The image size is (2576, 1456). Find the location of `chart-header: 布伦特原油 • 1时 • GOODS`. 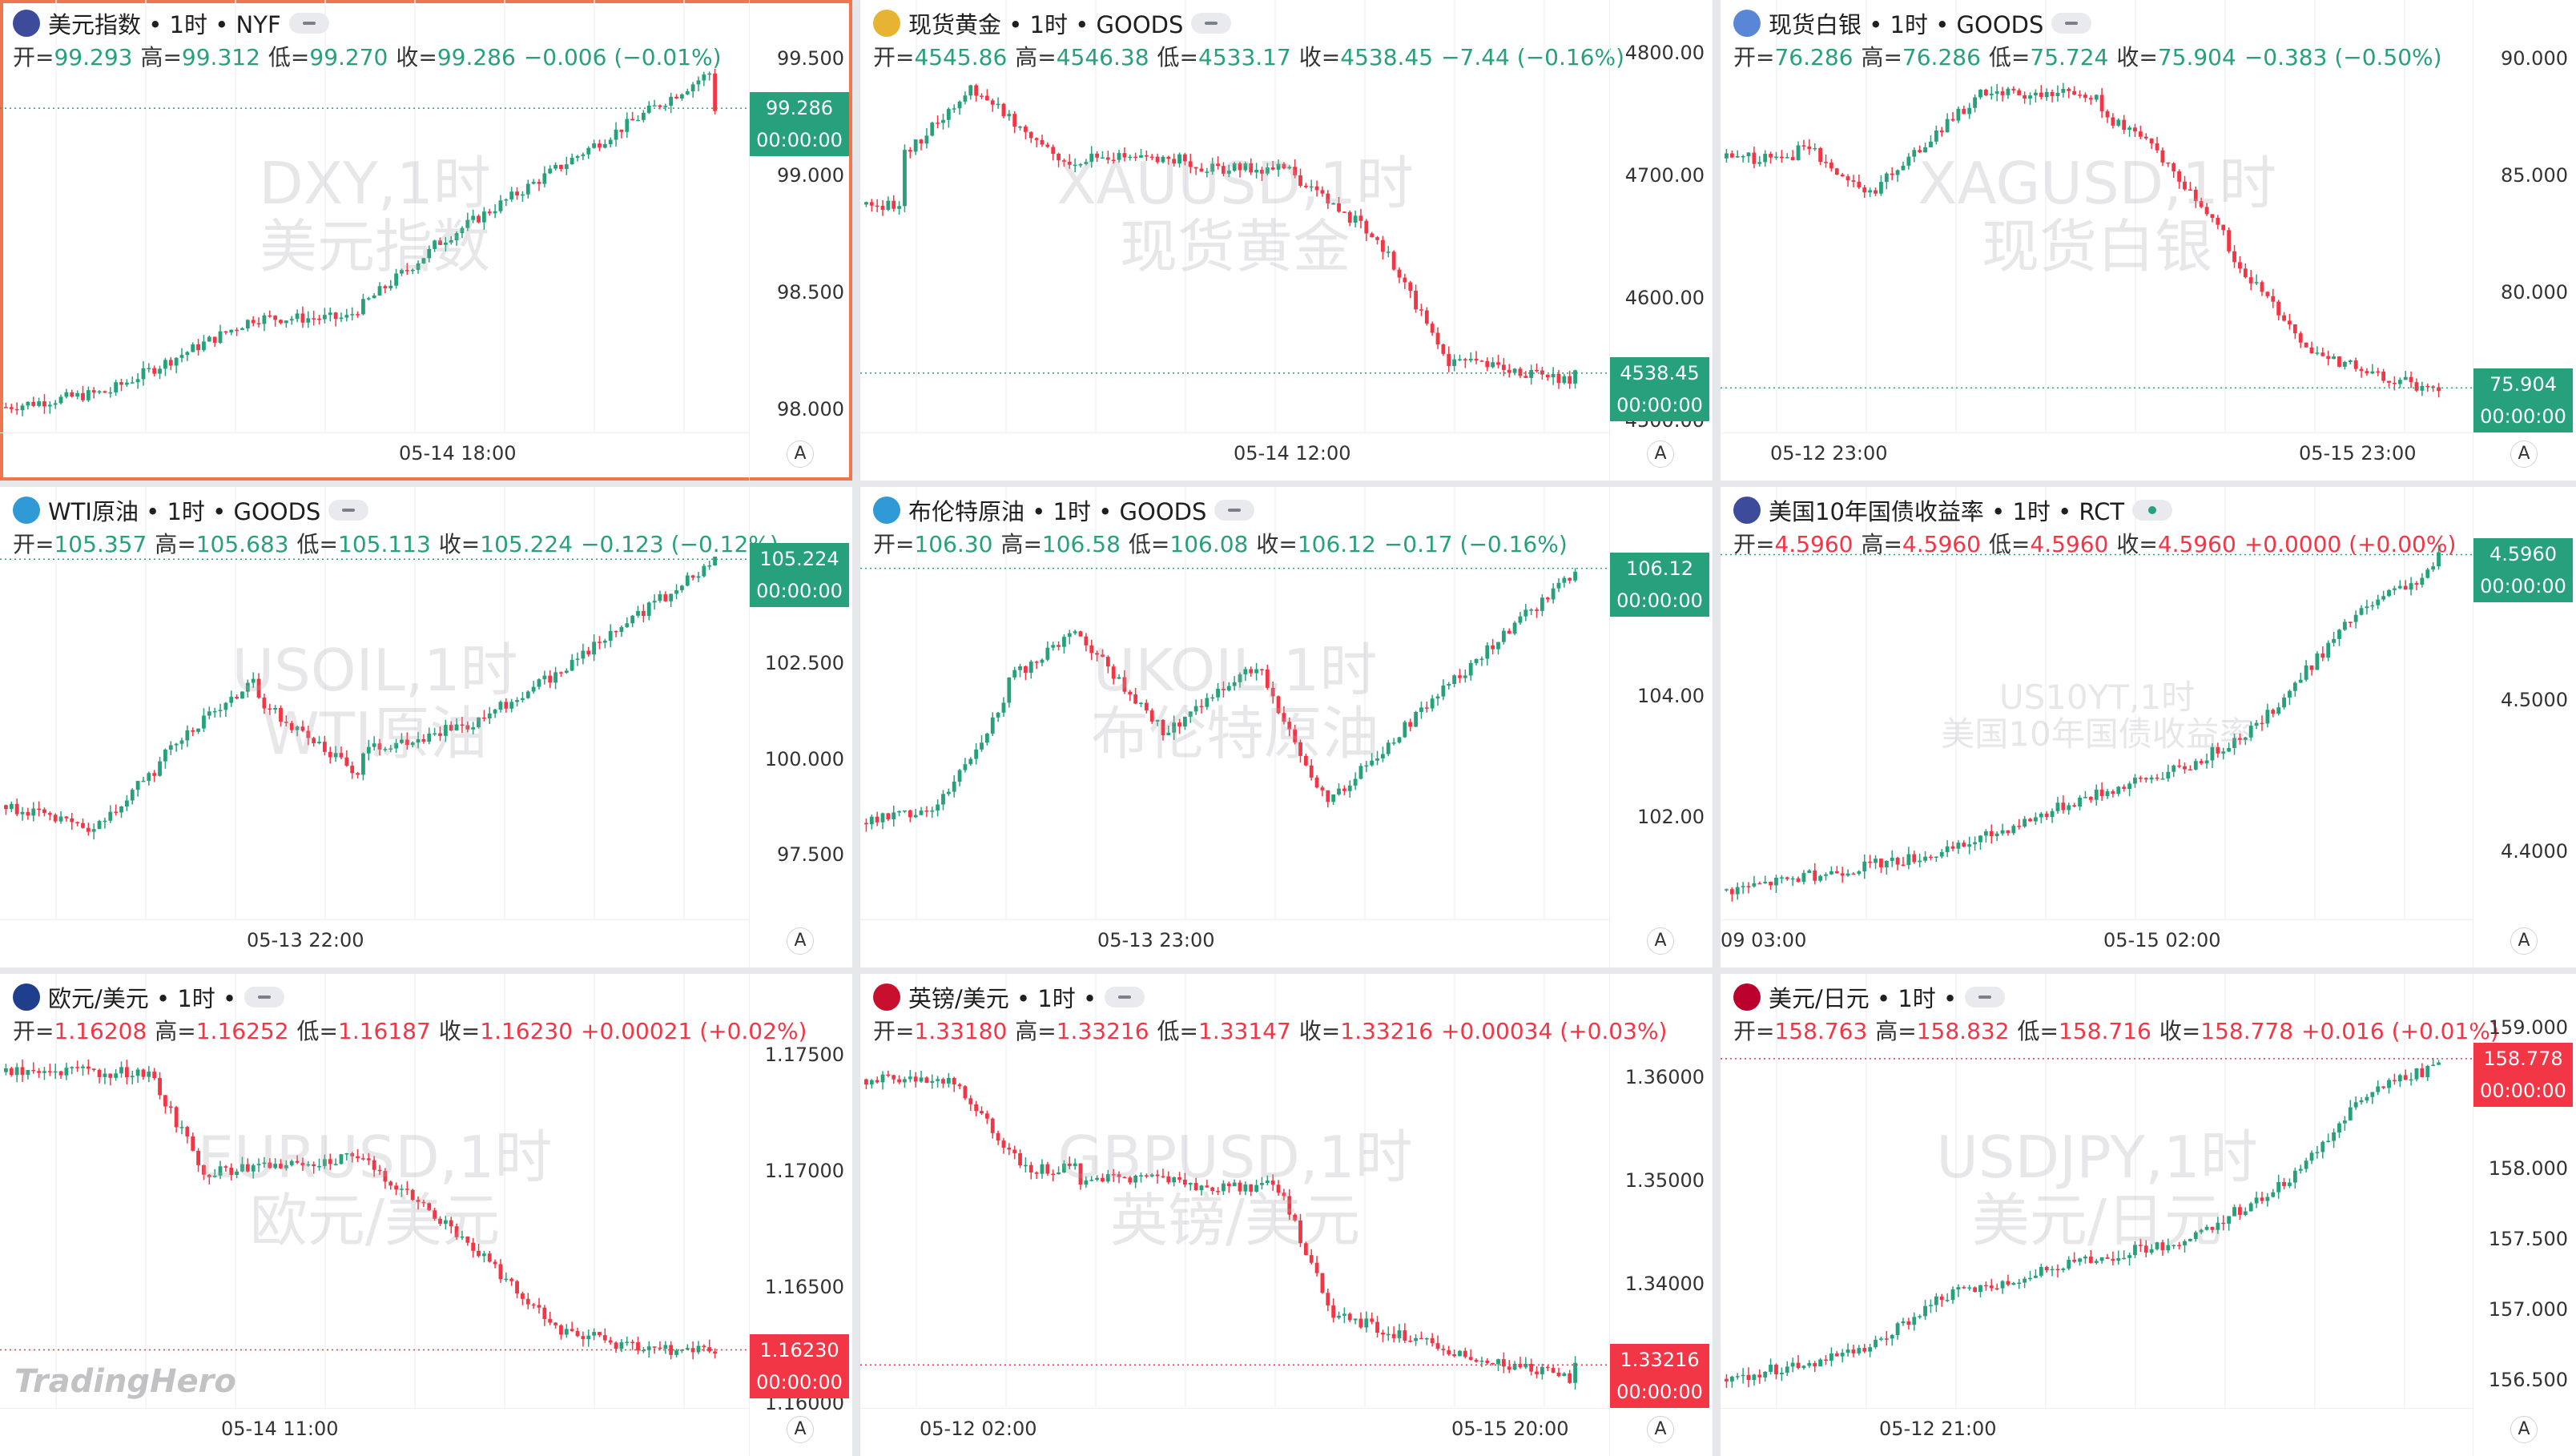

chart-header: 布伦特原油 • 1时 • GOODS is located at coordinates (1064, 510).